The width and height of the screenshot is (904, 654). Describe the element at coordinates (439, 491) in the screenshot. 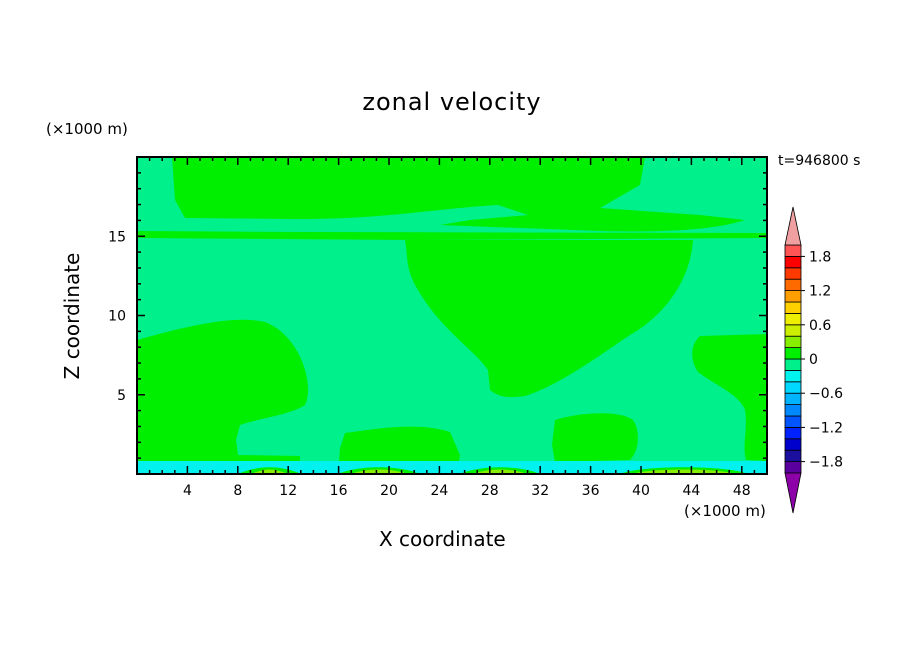

I see `x-tick-label: 24` at that location.